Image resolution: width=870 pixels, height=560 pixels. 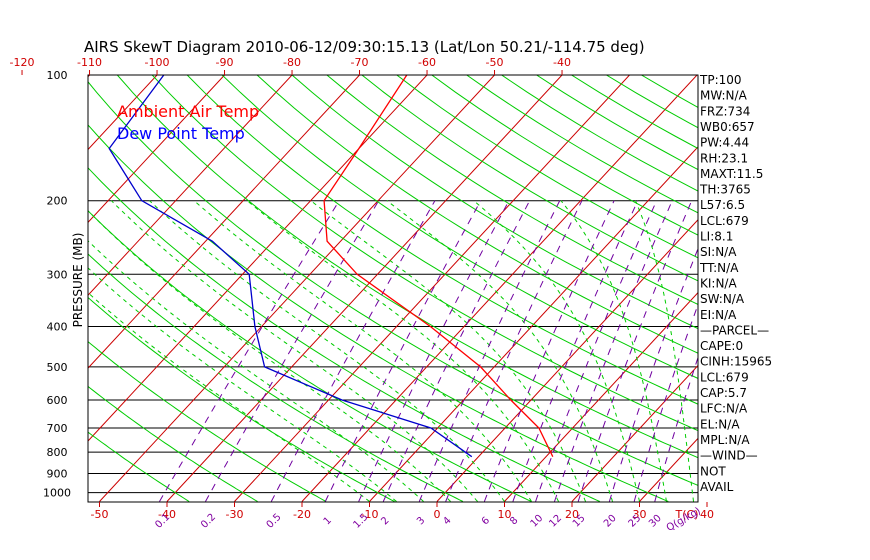 What do you see at coordinates (208, 521) in the screenshot?
I see `mixing-ratio-label: 0.2` at bounding box center [208, 521].